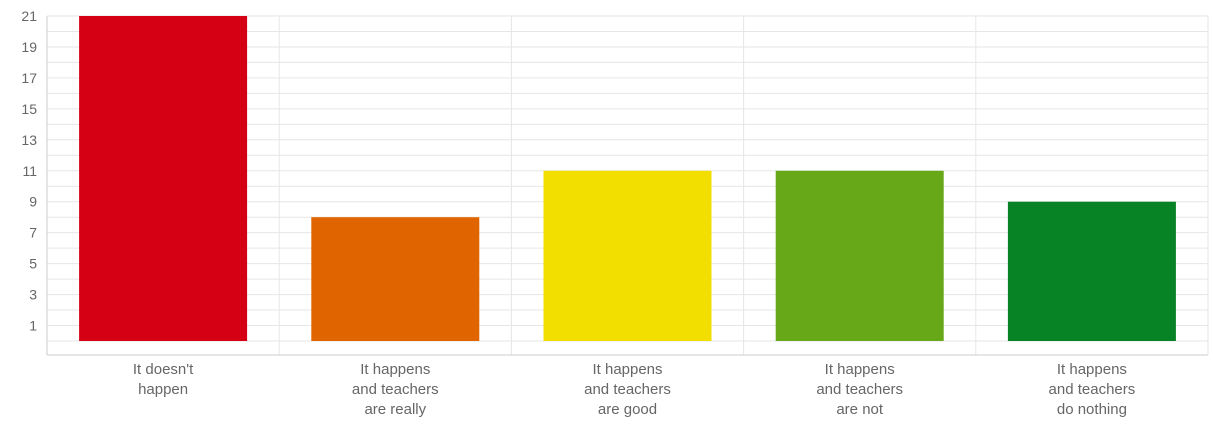 The height and width of the screenshot is (435, 1213). I want to click on y-tick-label: 9, so click(33, 202).